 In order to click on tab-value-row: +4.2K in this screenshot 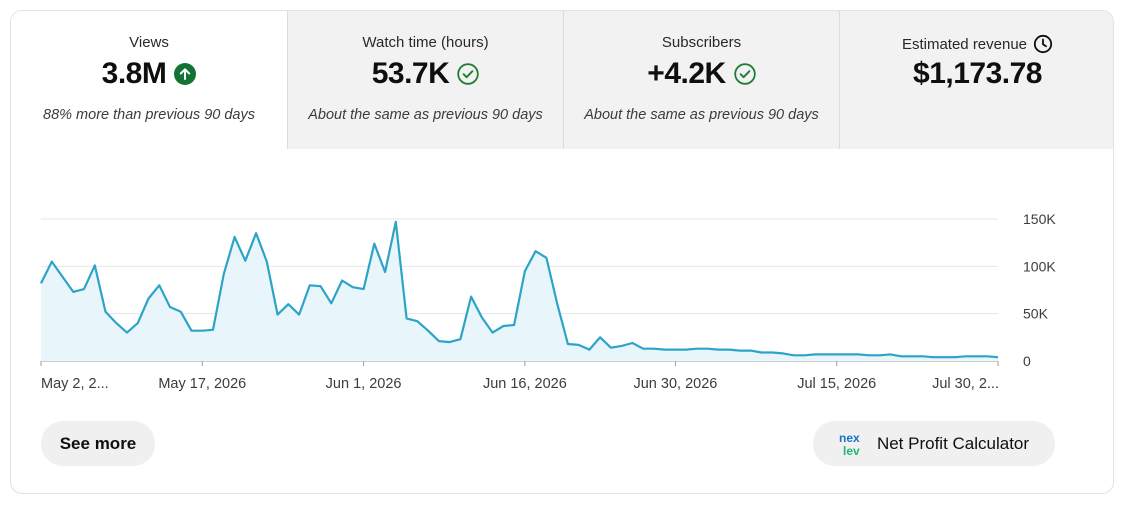, I will do `click(701, 74)`.